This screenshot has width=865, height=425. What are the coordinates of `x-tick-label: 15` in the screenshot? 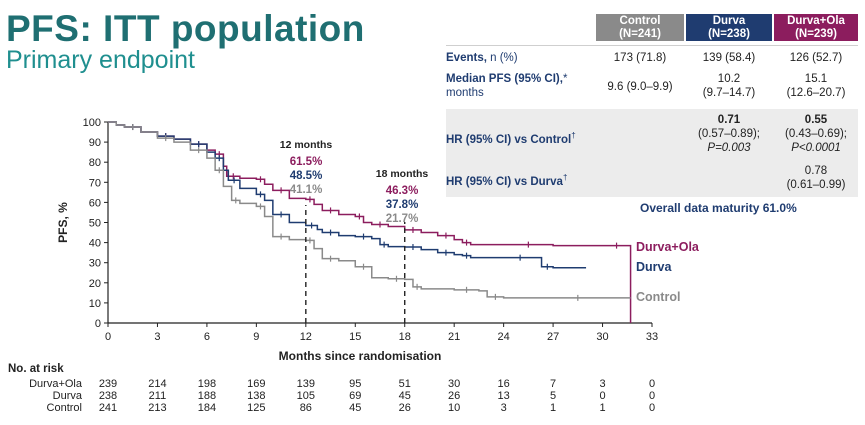 It's located at (355, 337).